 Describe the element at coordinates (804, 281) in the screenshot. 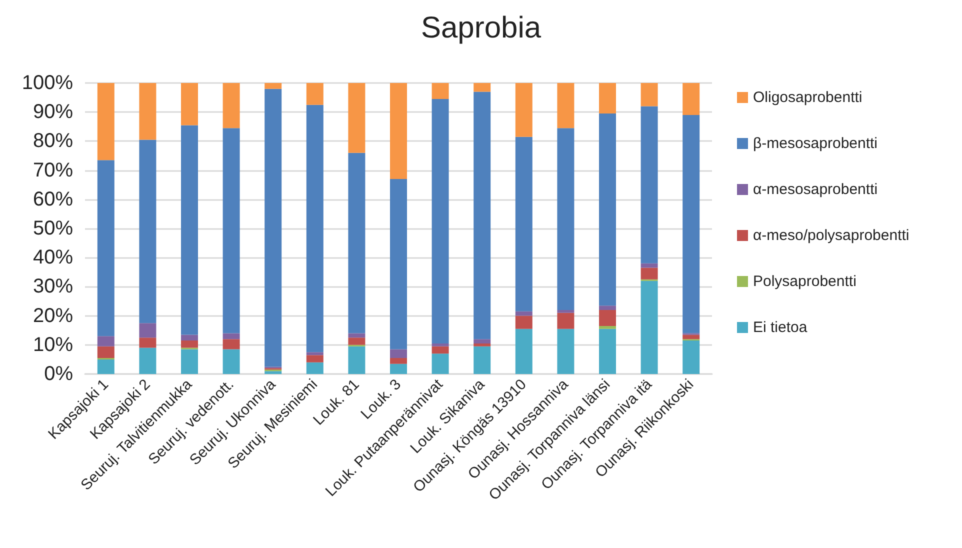

I see `legend-label: Polysaprobentti` at that location.